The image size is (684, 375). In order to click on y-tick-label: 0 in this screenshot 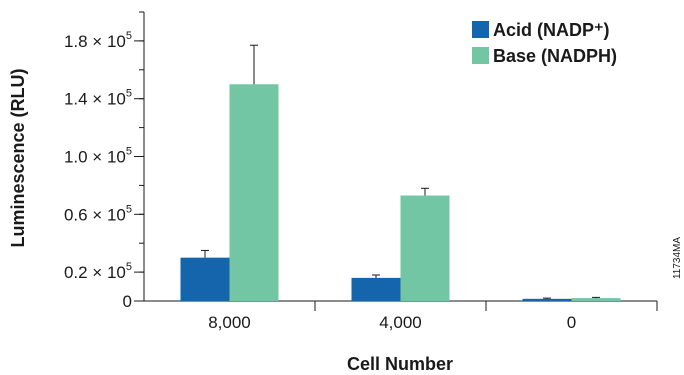, I will do `click(127, 301)`.